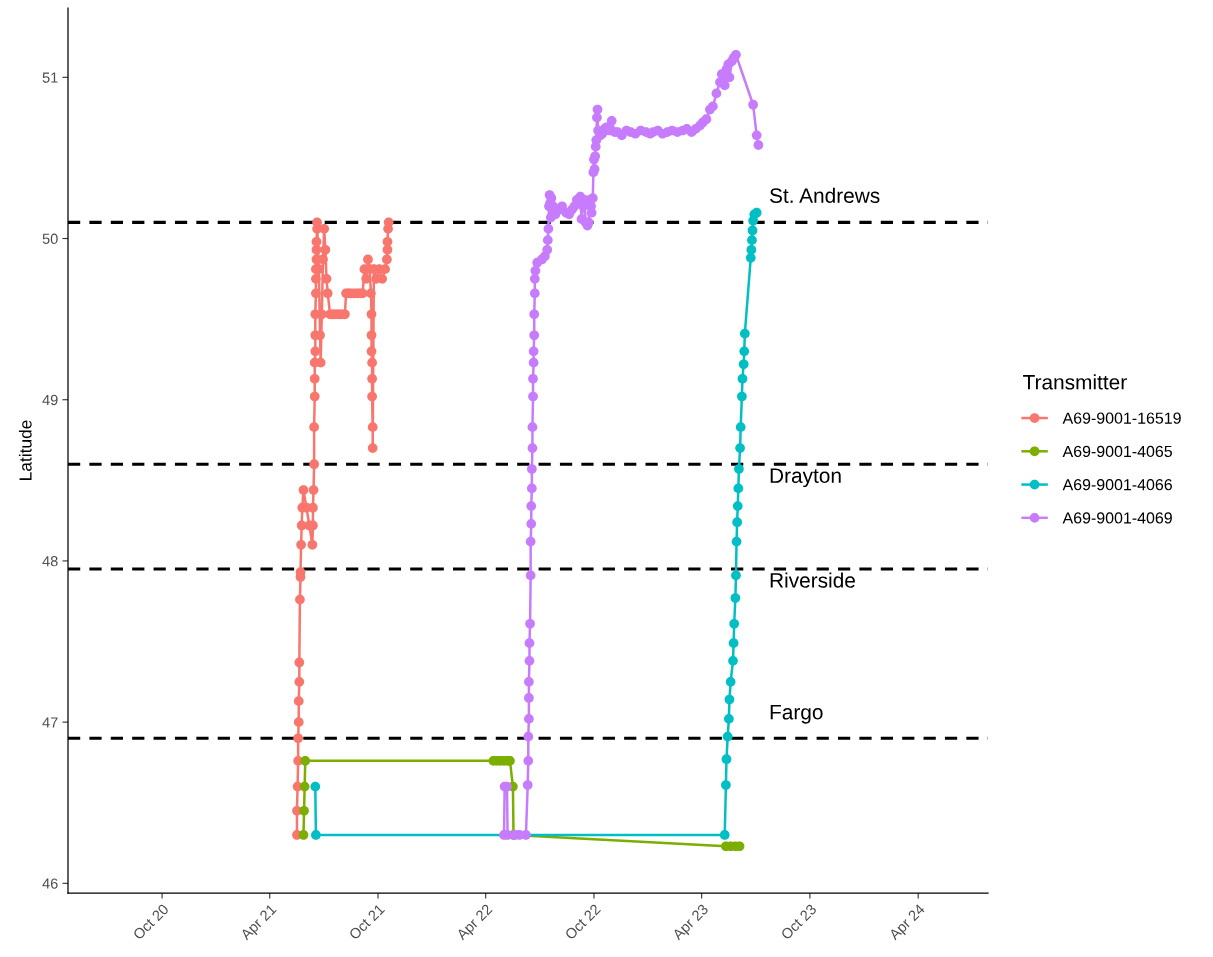 Image resolution: width=1213 pixels, height=957 pixels. I want to click on y-tick-label: 50, so click(50, 238).